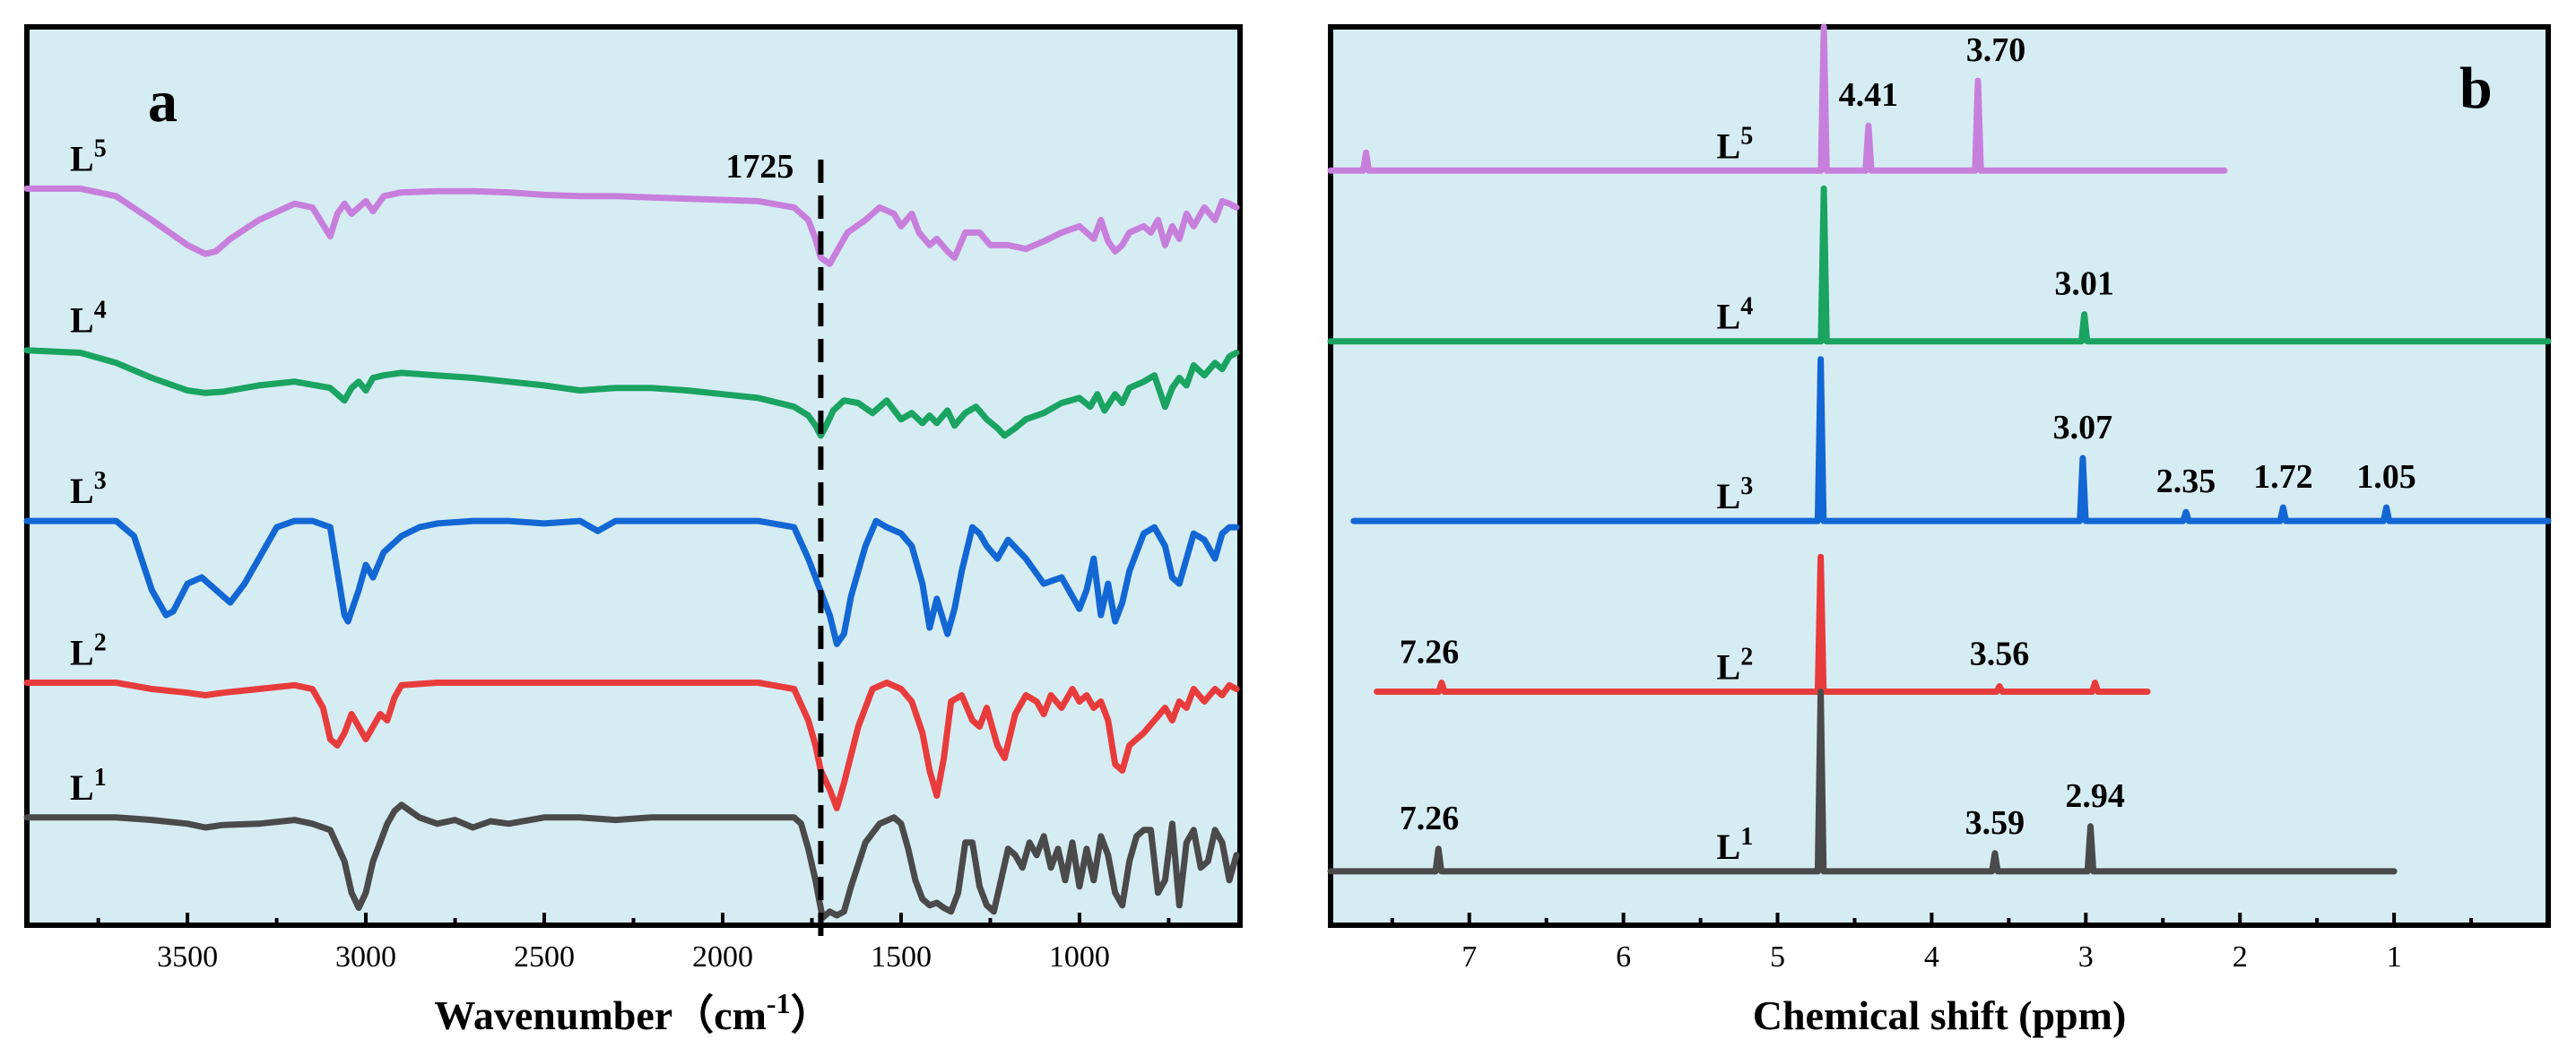 This screenshot has height=1057, width=2576. I want to click on a-series-label-L2-sup: 2, so click(100, 642).